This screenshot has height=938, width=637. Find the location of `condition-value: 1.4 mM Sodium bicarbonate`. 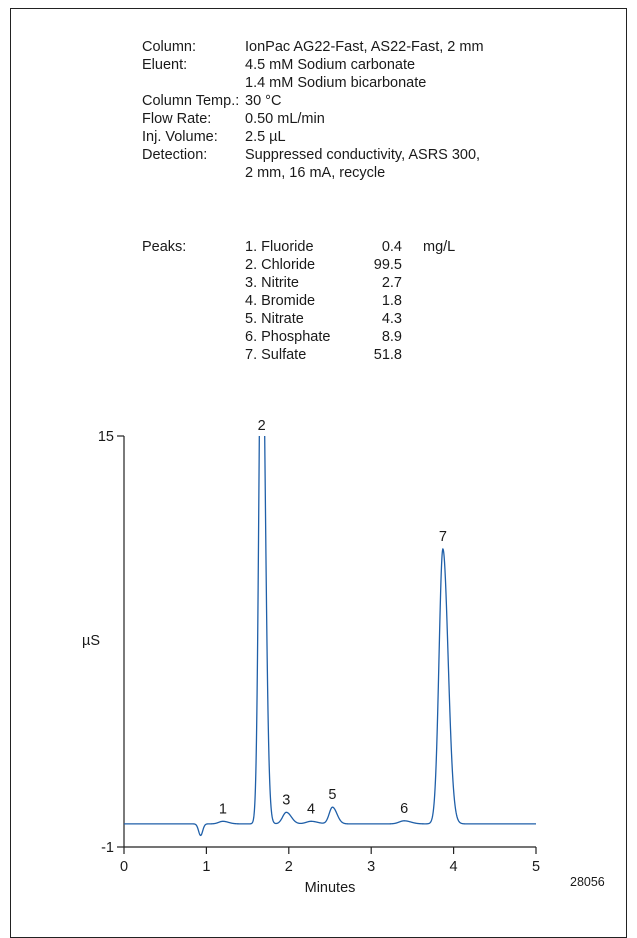

condition-value: 1.4 mM Sodium bicarbonate is located at coordinates (336, 83).